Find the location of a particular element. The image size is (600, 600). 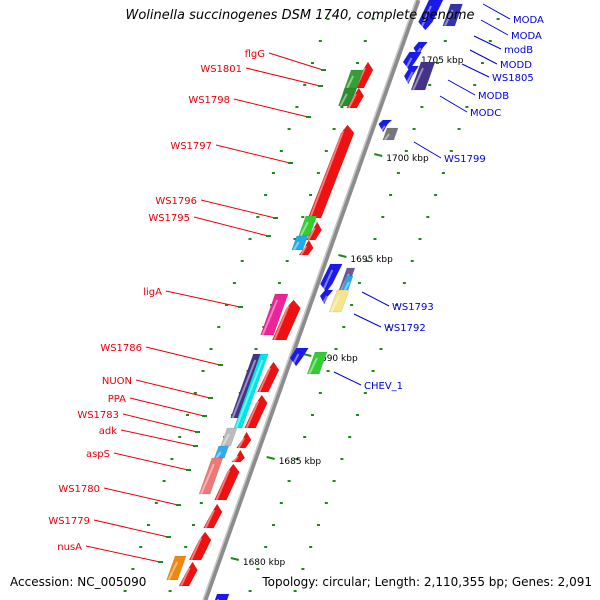

gene-label-reverse: modB is located at coordinates (518, 50).